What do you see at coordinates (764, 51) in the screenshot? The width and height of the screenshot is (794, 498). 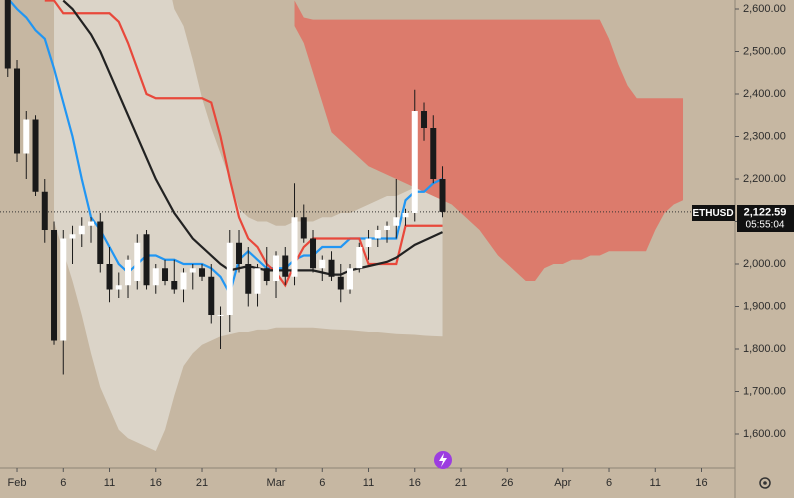 I see `y-tick-label: 2,500.00` at bounding box center [764, 51].